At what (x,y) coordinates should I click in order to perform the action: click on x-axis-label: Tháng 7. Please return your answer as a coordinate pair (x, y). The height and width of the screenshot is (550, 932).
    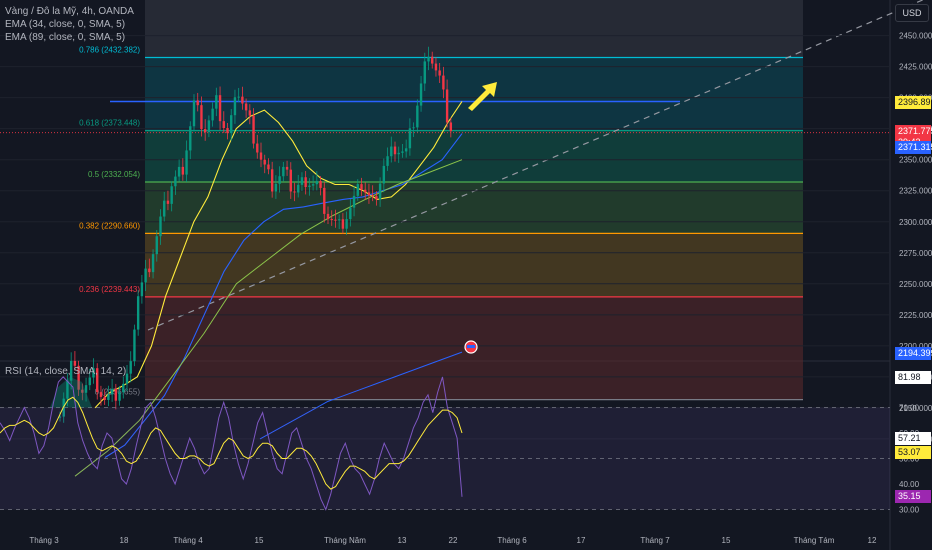
    Looking at the image, I should click on (655, 540).